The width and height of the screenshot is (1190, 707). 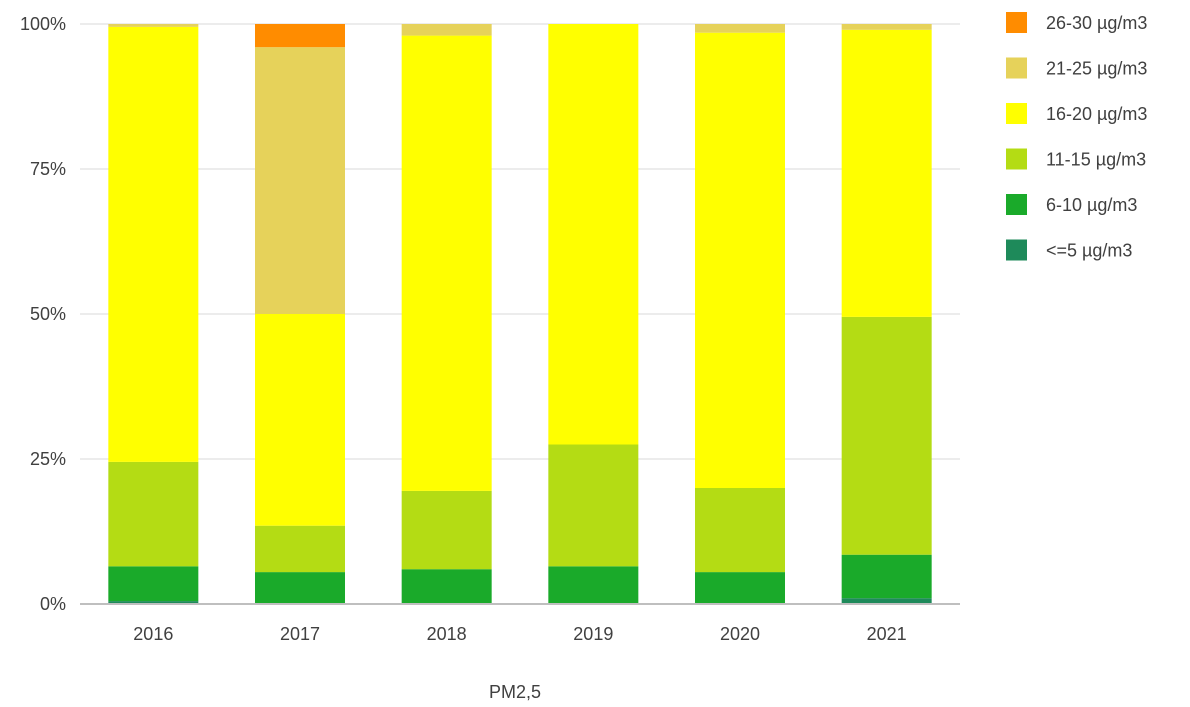 What do you see at coordinates (300, 634) in the screenshot?
I see `x-tick-label: 2017` at bounding box center [300, 634].